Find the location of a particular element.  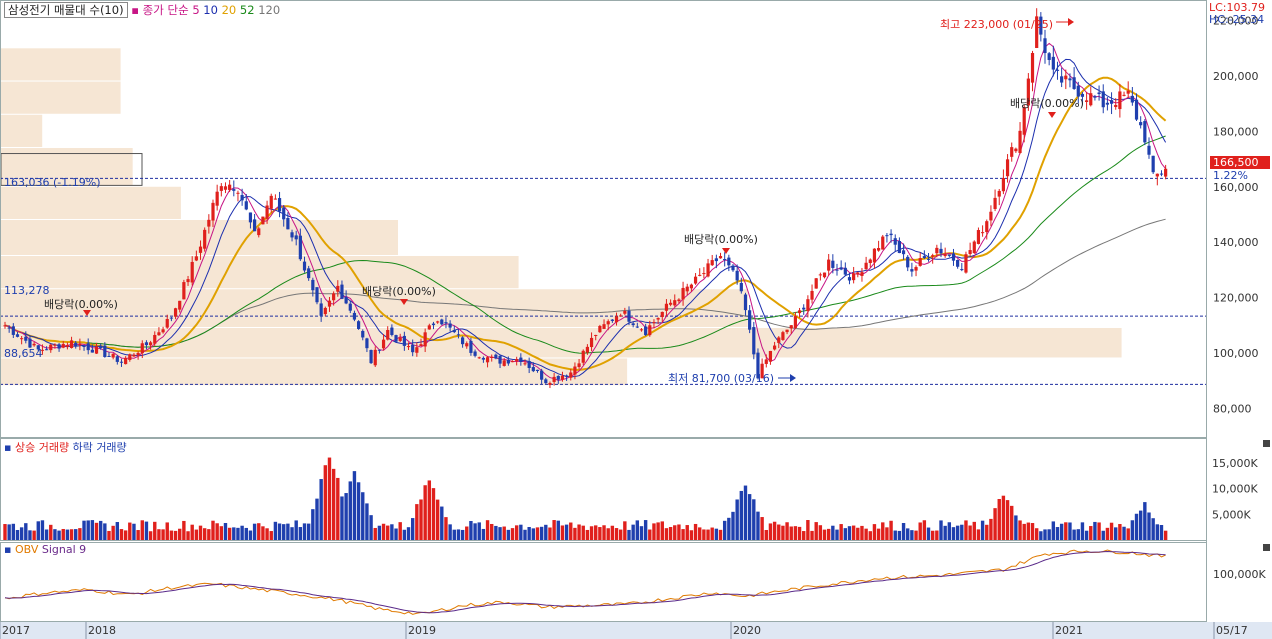

indicator-title: 삼성전기 매물대 수(10) is located at coordinates (66, 10).